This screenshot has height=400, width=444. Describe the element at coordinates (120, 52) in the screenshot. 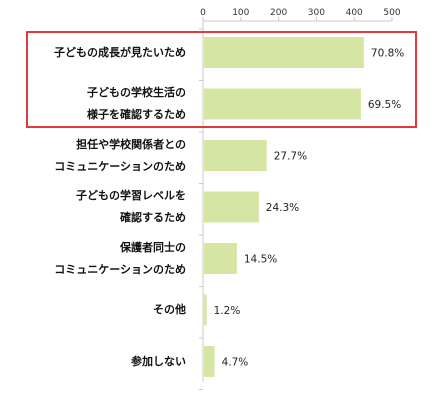

I see `category-label-line: 子どもの成長が見たいため` at that location.